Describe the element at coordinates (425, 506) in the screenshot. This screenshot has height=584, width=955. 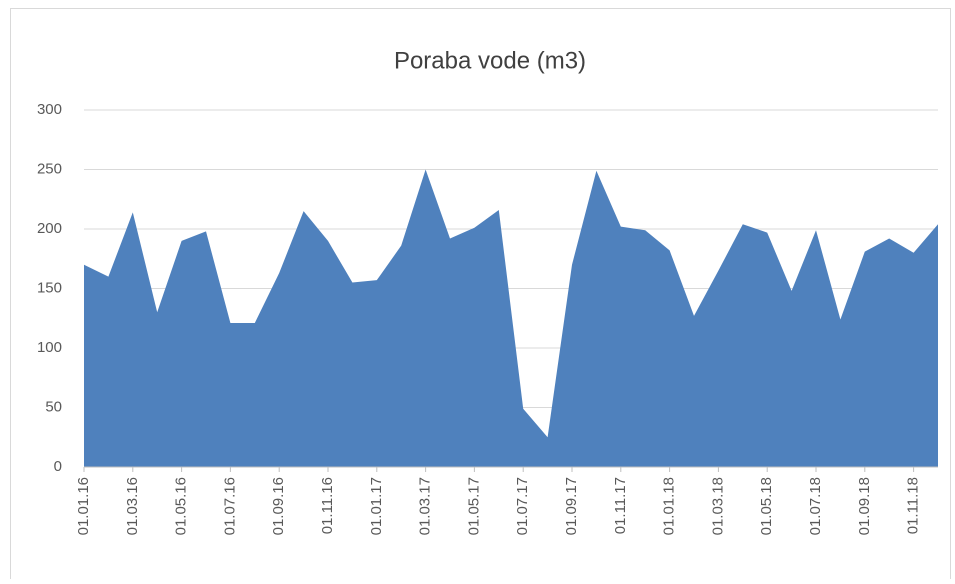
I see `x-tick-label: 01.03.17` at that location.